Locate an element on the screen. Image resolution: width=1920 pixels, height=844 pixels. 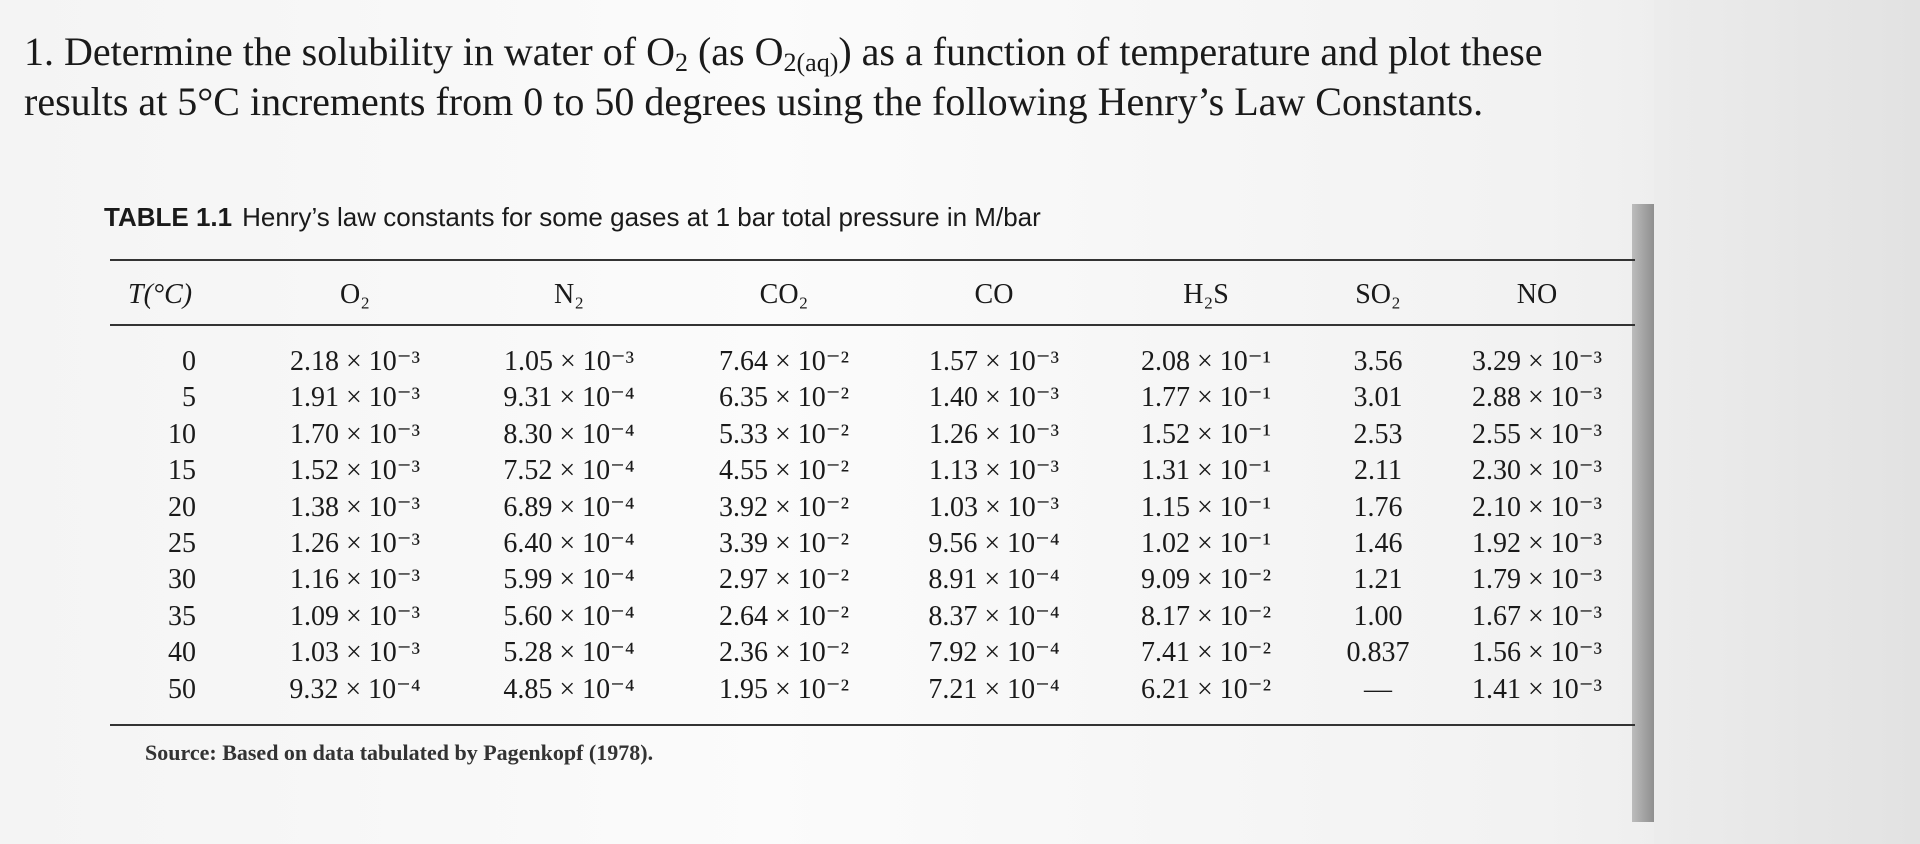
table-cell: 3.92 × 10⁻² is located at coordinates (784, 507).